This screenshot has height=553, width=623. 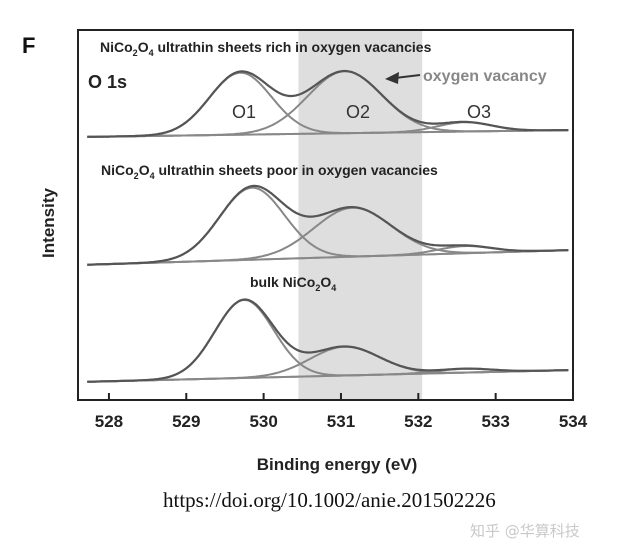 What do you see at coordinates (329, 500) in the screenshot?
I see `doi-citation: https://doi.org/10.1002/anie.201502226` at bounding box center [329, 500].